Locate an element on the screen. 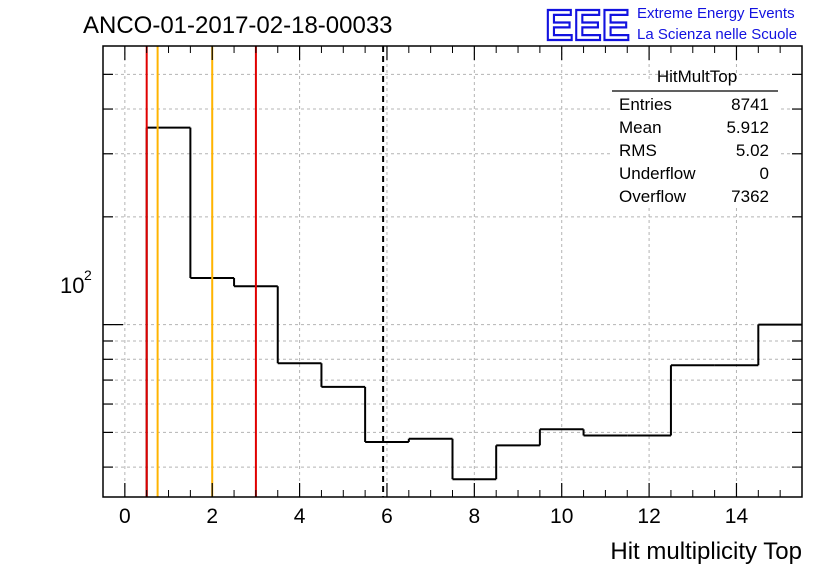 This screenshot has height=572, width=836. stats-value: 8741 is located at coordinates (750, 104).